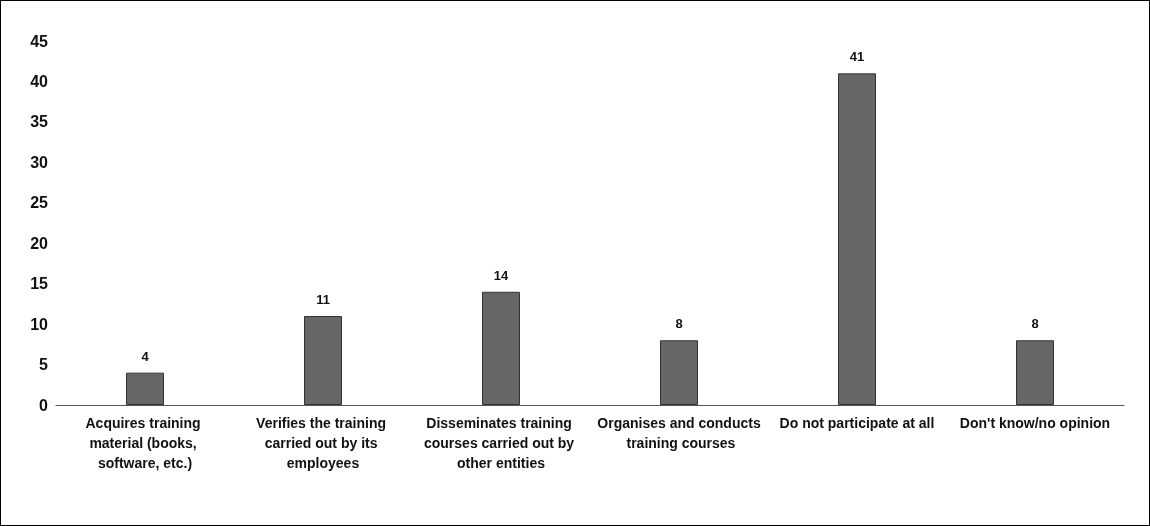 This screenshot has width=1150, height=526. I want to click on y-tick-label: 5, so click(44, 365).